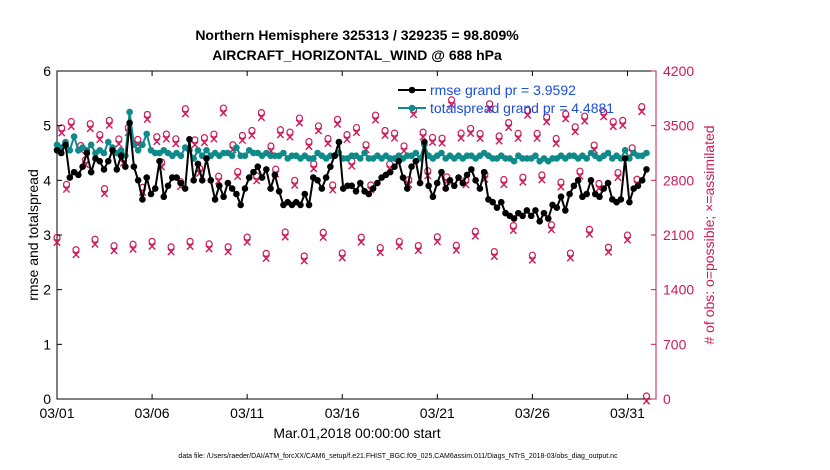 This screenshot has height=470, width=830. I want to click on legend-spread-marker, so click(412, 108).